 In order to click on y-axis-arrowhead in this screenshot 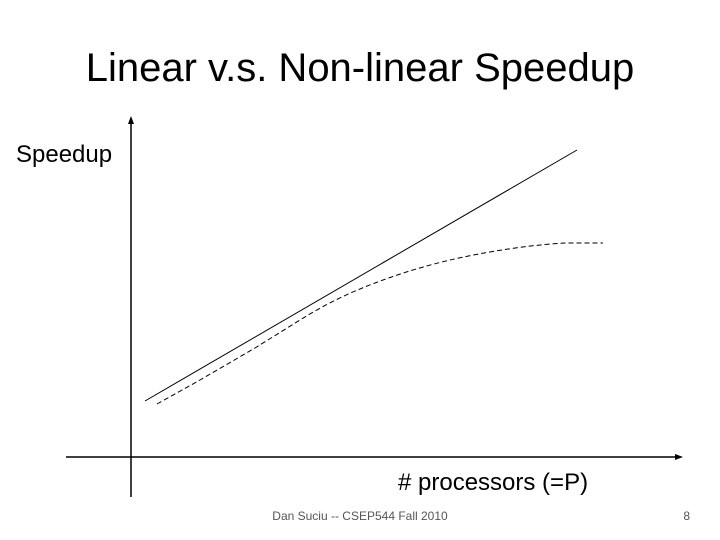, I will do `click(131, 120)`.